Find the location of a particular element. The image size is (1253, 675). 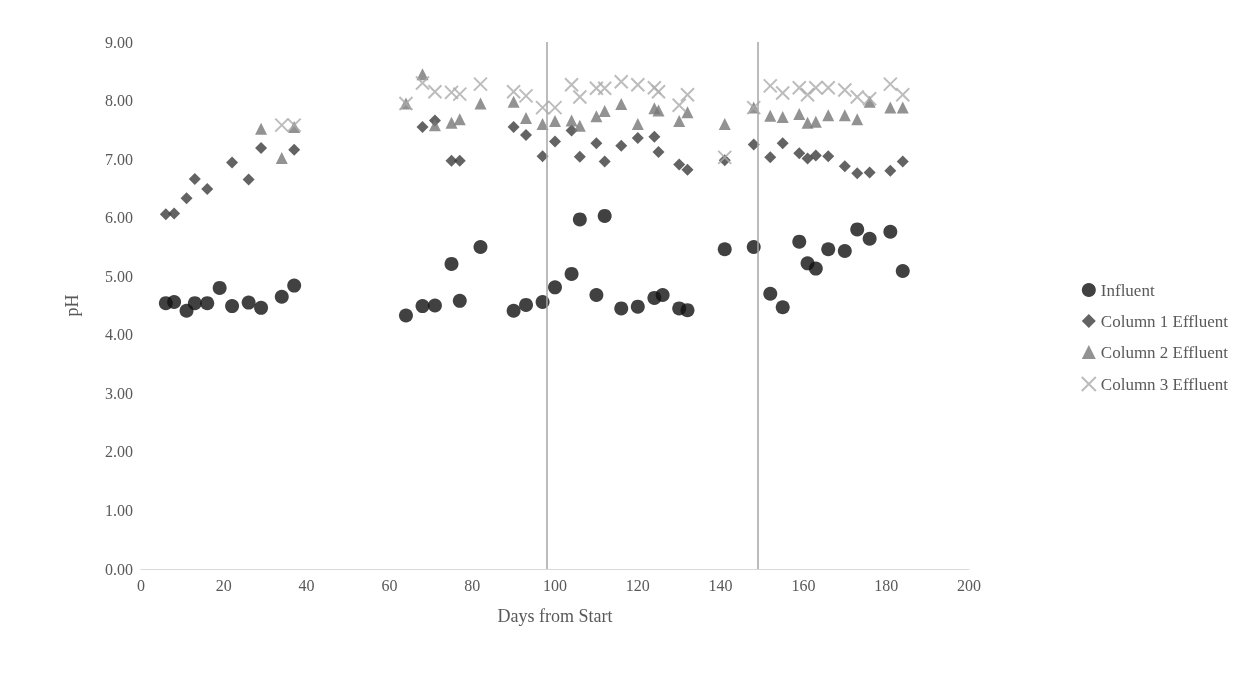

y-tick-label: 8.00 is located at coordinates (119, 101).